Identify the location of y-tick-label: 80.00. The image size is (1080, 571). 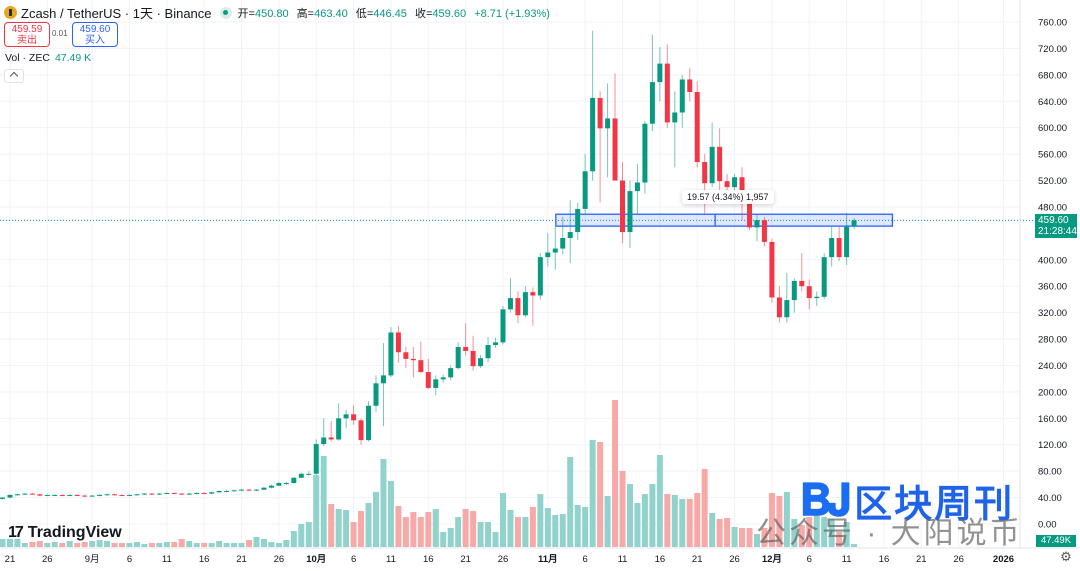
(1050, 472).